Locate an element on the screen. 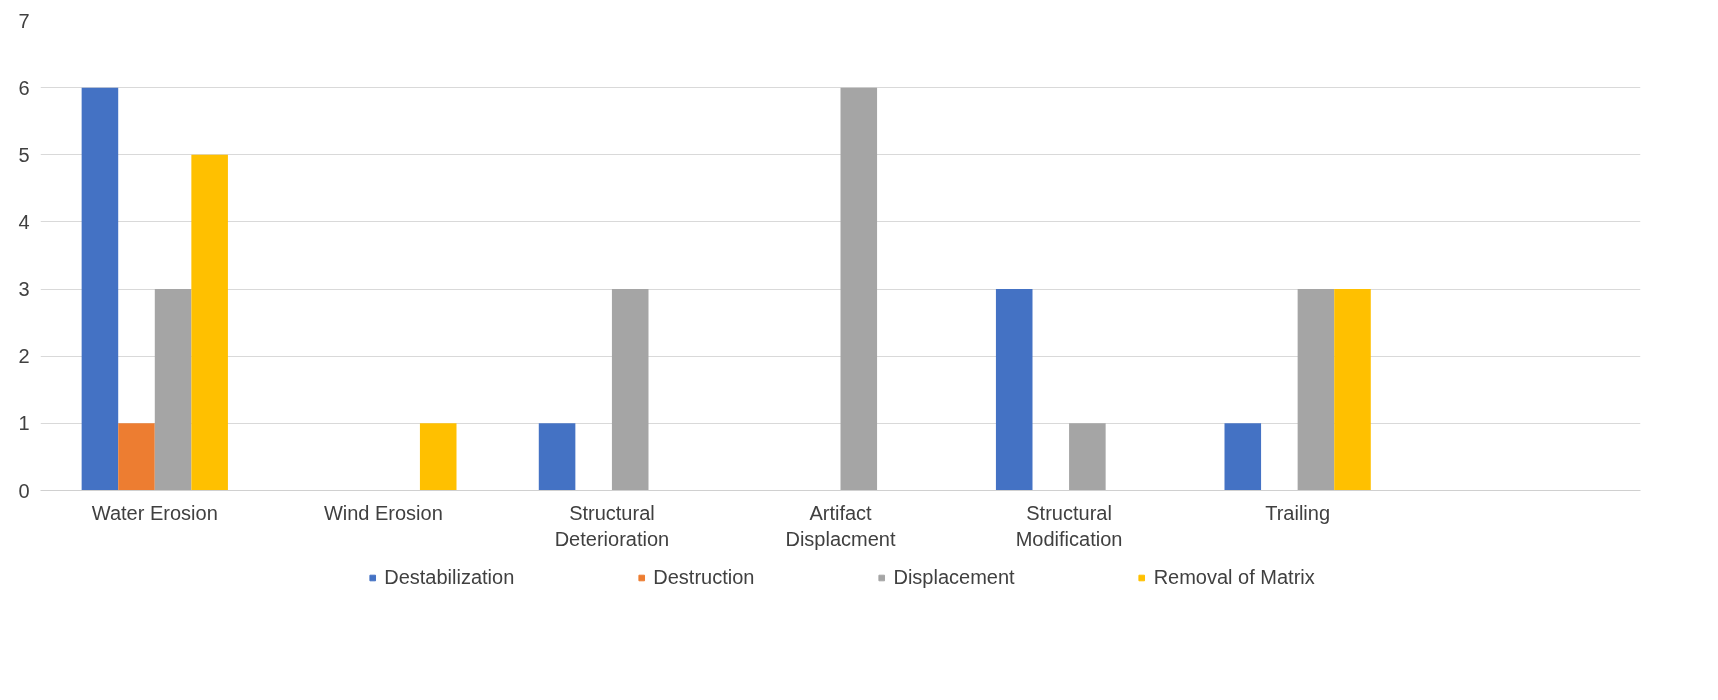 This screenshot has height=700, width=1718. x-tick-label: Artifact Displacment is located at coordinates (840, 525).